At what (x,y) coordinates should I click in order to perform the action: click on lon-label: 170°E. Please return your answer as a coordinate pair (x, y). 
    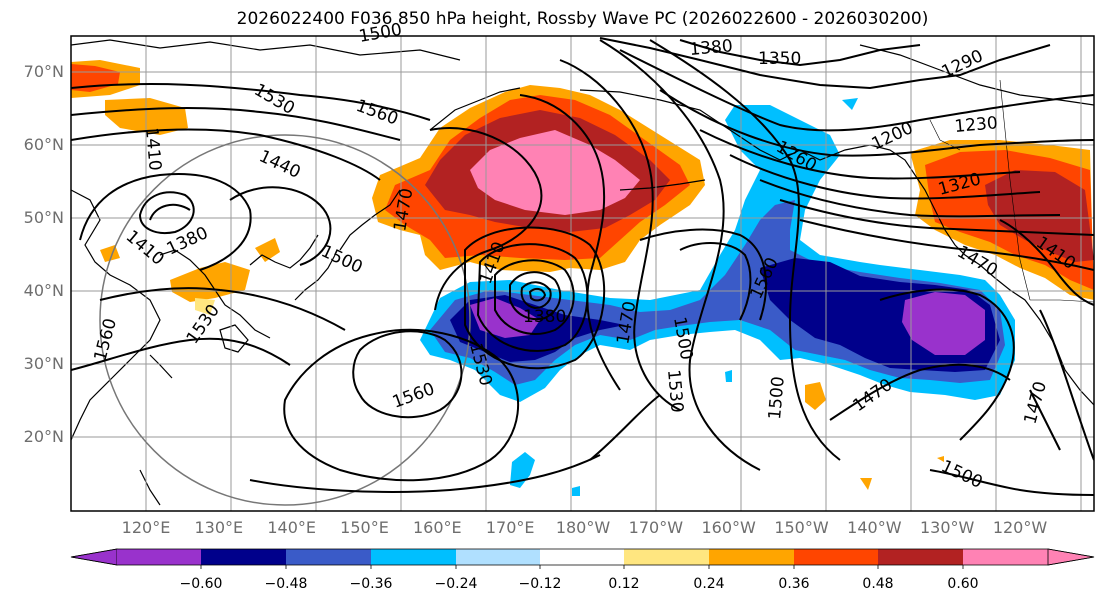
    Looking at the image, I should click on (510, 527).